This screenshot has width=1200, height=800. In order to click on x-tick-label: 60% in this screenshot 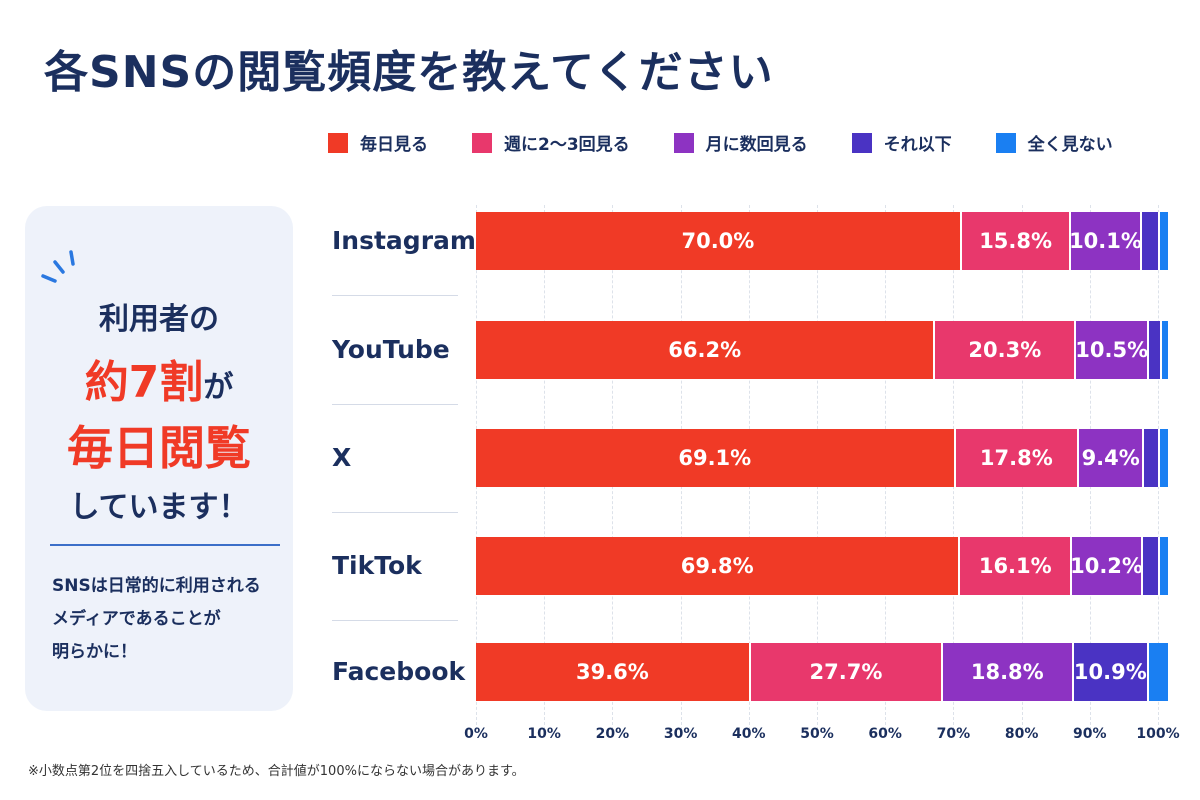, I will do `click(885, 734)`.